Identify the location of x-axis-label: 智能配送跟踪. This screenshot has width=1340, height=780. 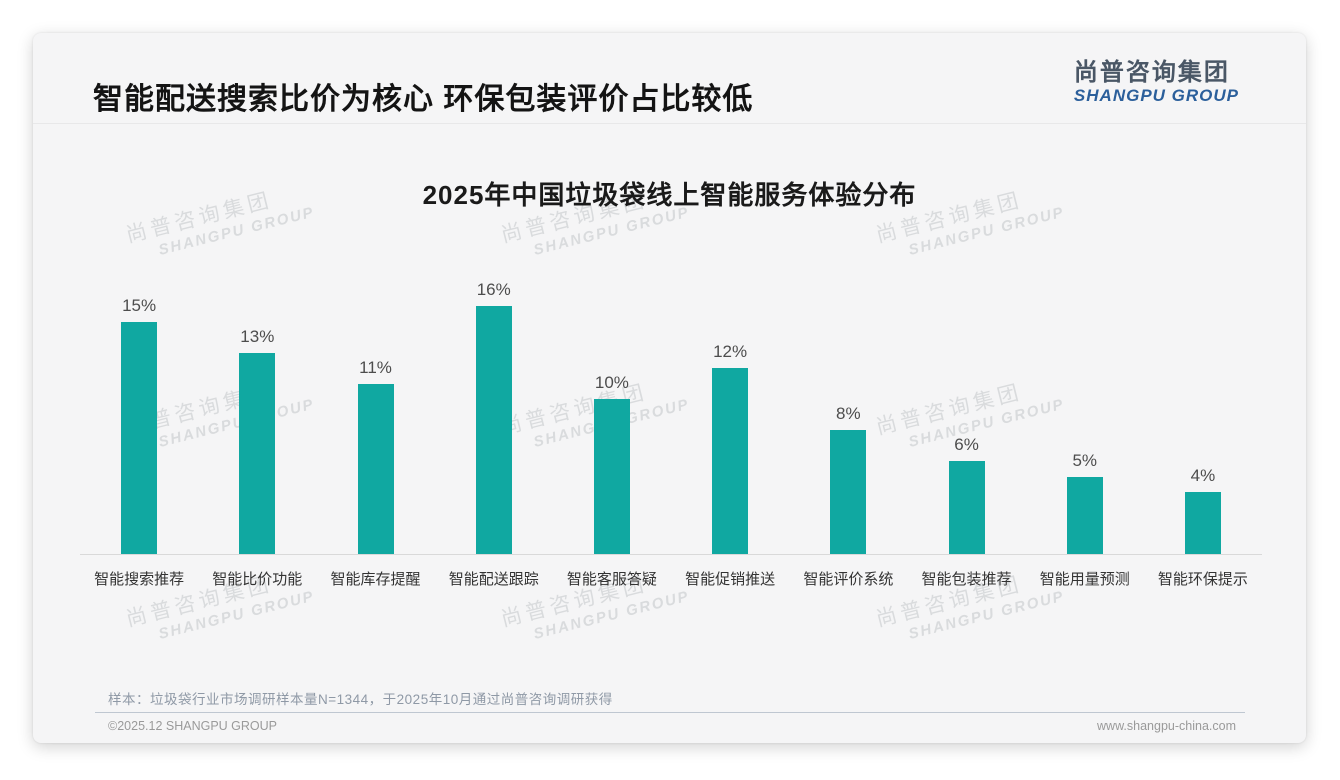
(493, 579).